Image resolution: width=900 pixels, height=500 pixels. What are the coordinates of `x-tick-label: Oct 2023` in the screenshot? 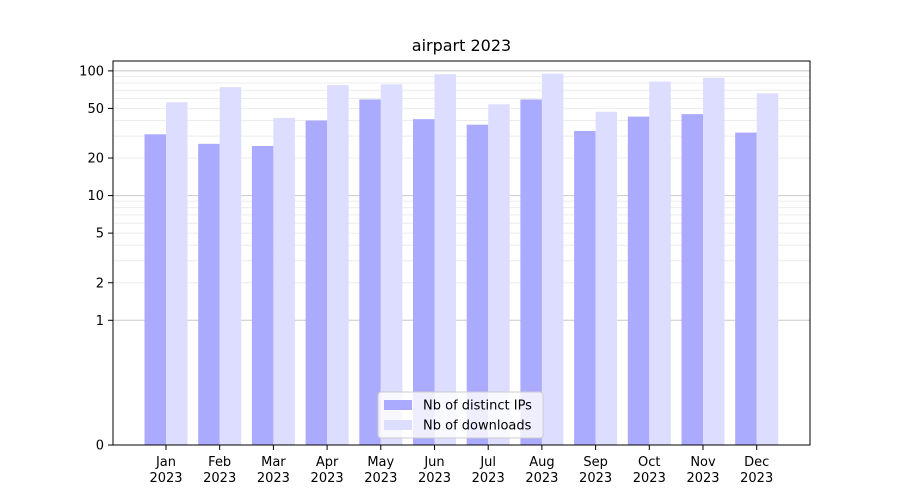 It's located at (649, 470).